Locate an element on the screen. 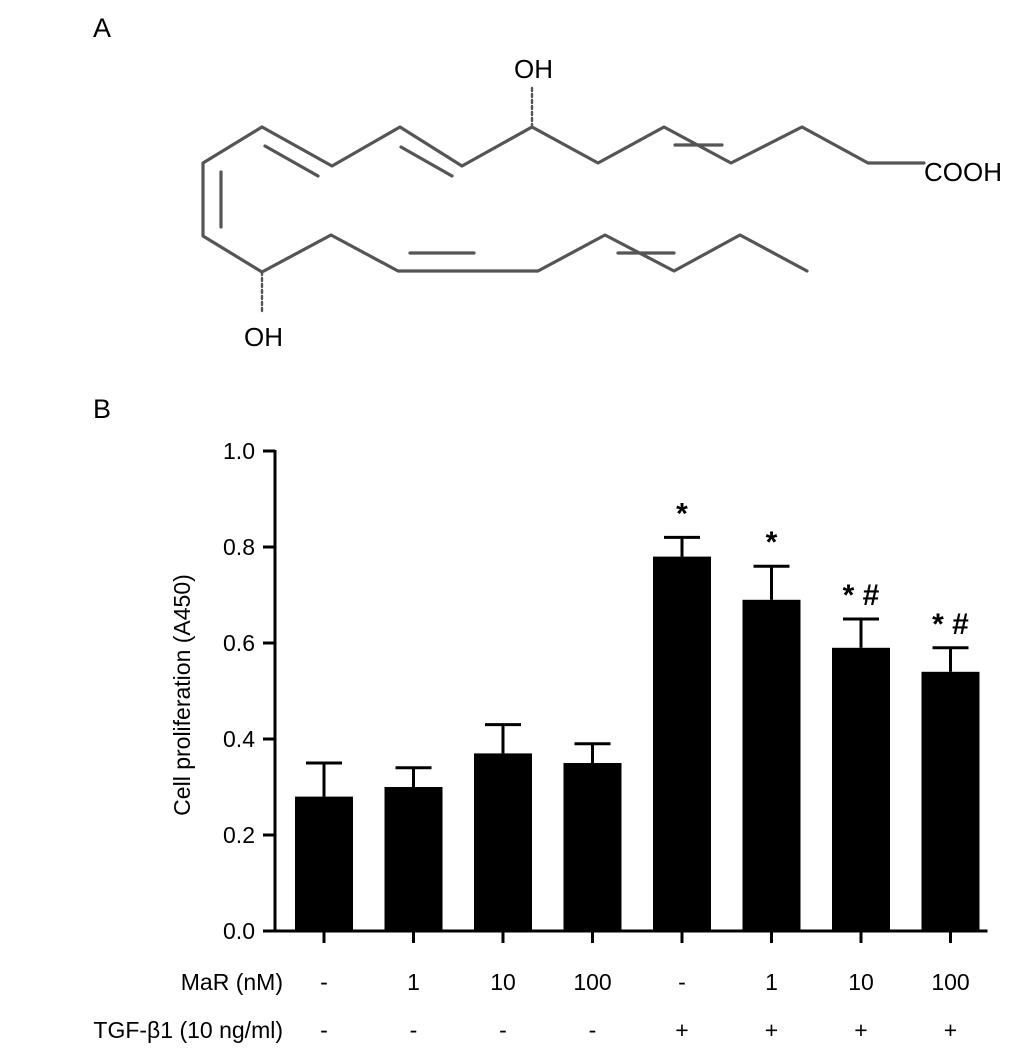 The image size is (1031, 1059). y-tick-label: 0.8 is located at coordinates (239, 547).